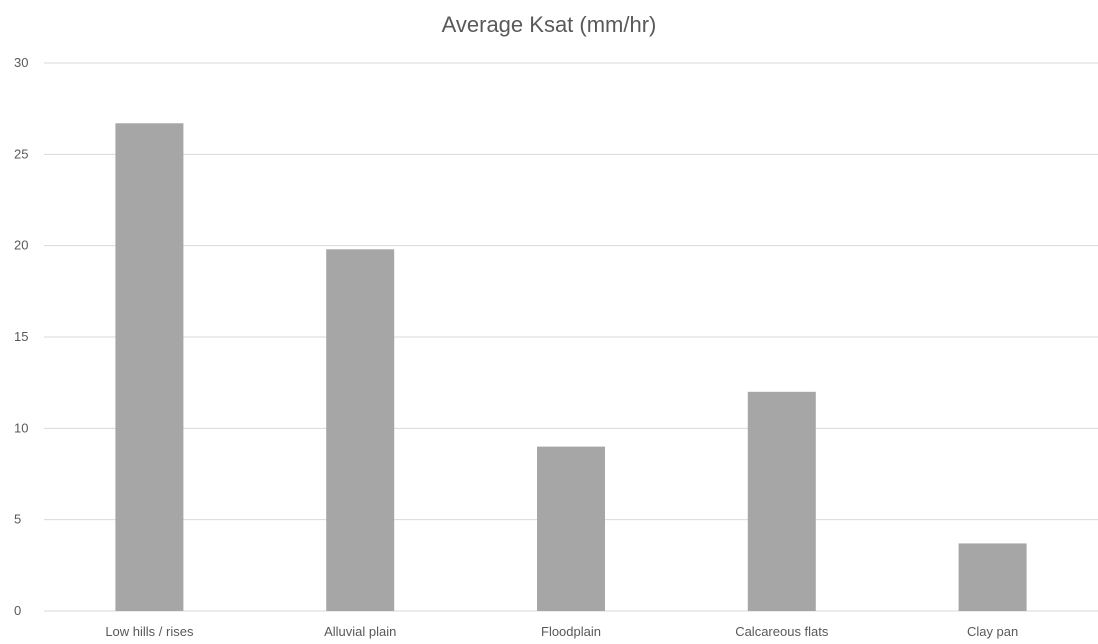  Describe the element at coordinates (21, 62) in the screenshot. I see `y-tick-label: 30` at that location.